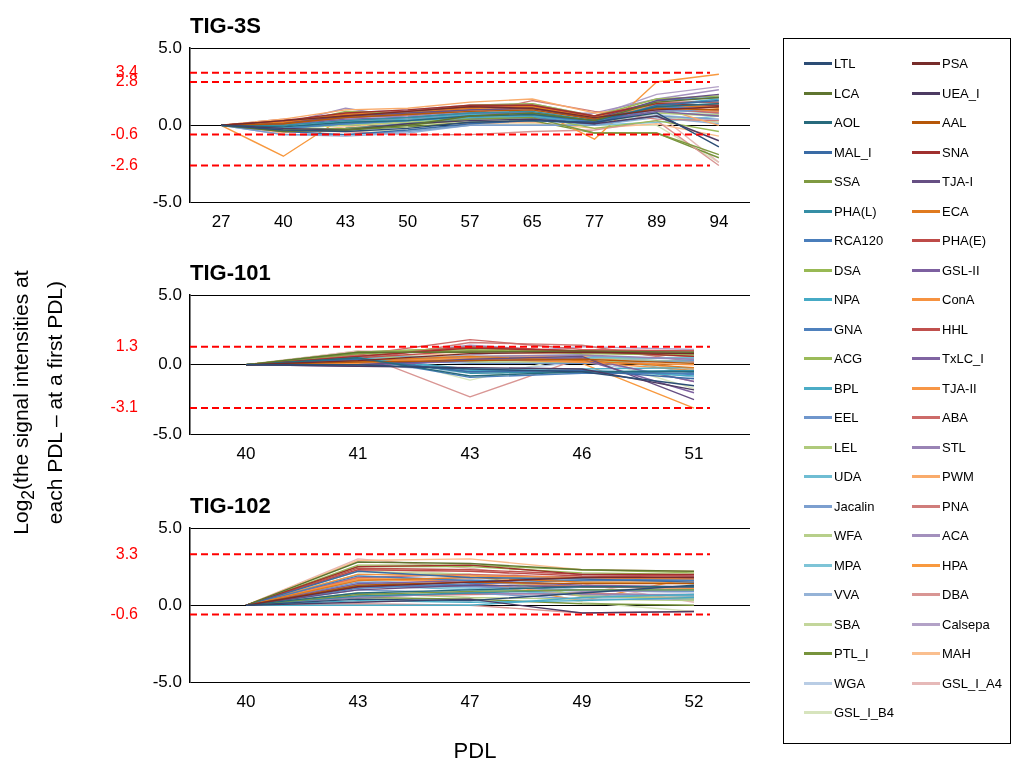  Describe the element at coordinates (955, 418) in the screenshot. I see `legend-label: ABA` at that location.